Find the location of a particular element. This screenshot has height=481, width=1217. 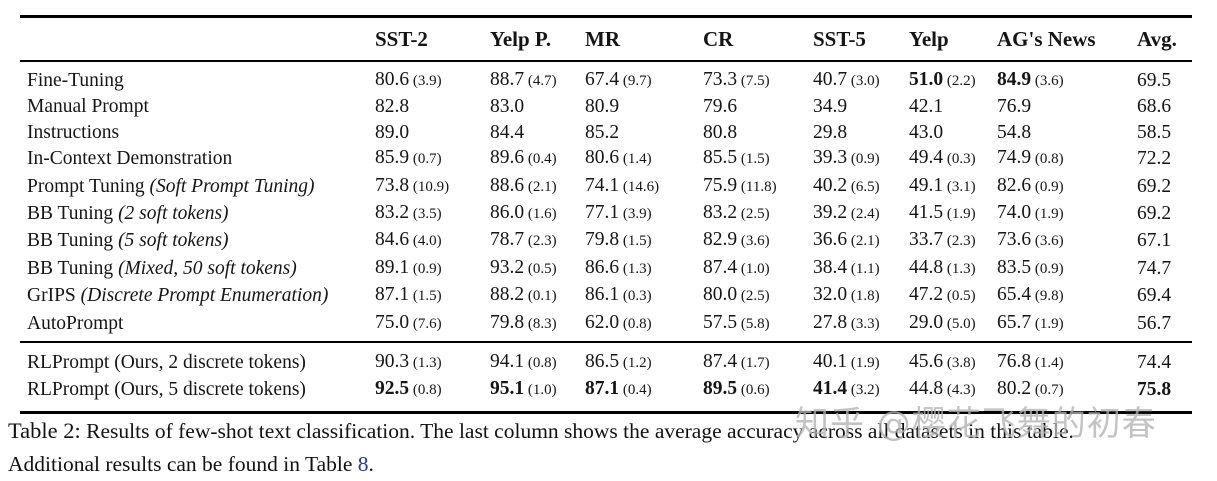

accuracy-value: 95.1 is located at coordinates (507, 389).